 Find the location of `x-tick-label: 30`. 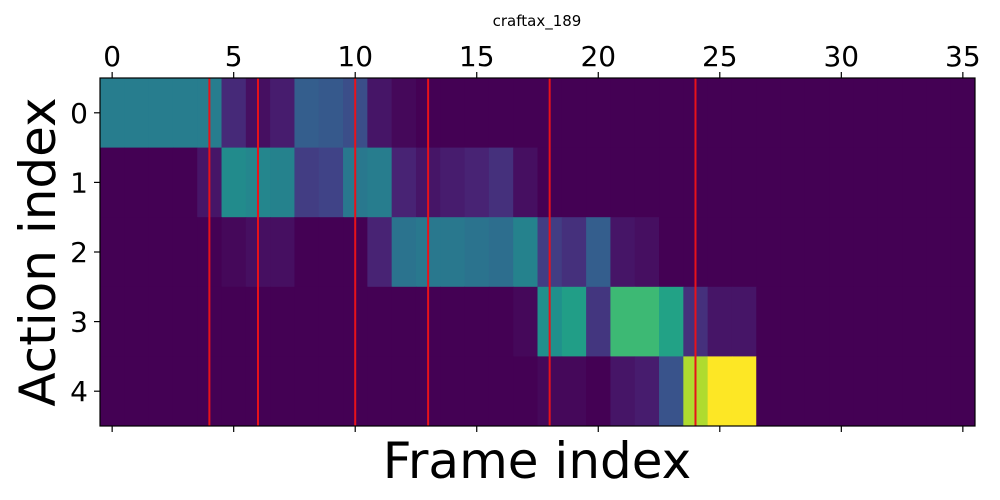

x-tick-label: 30 is located at coordinates (841, 56).